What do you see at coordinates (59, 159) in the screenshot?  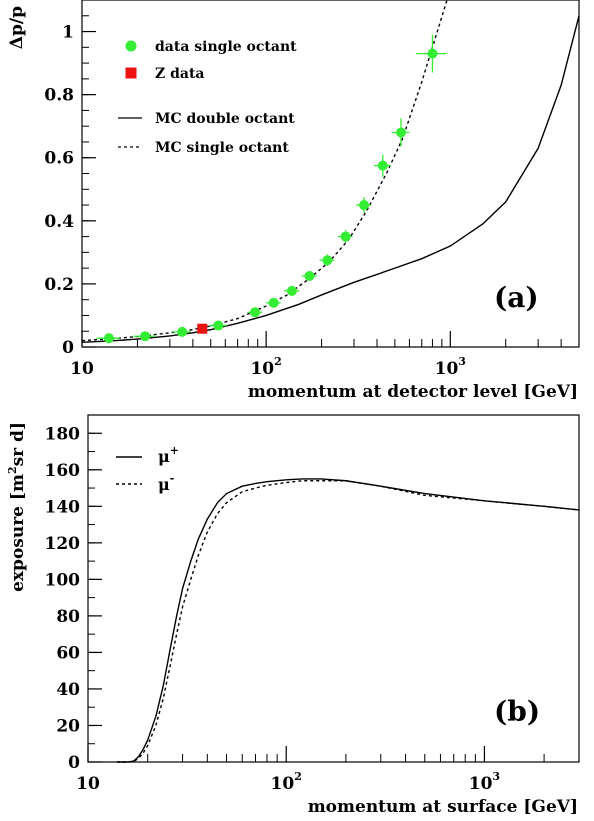 I see `ytick-label: 0.6` at bounding box center [59, 159].